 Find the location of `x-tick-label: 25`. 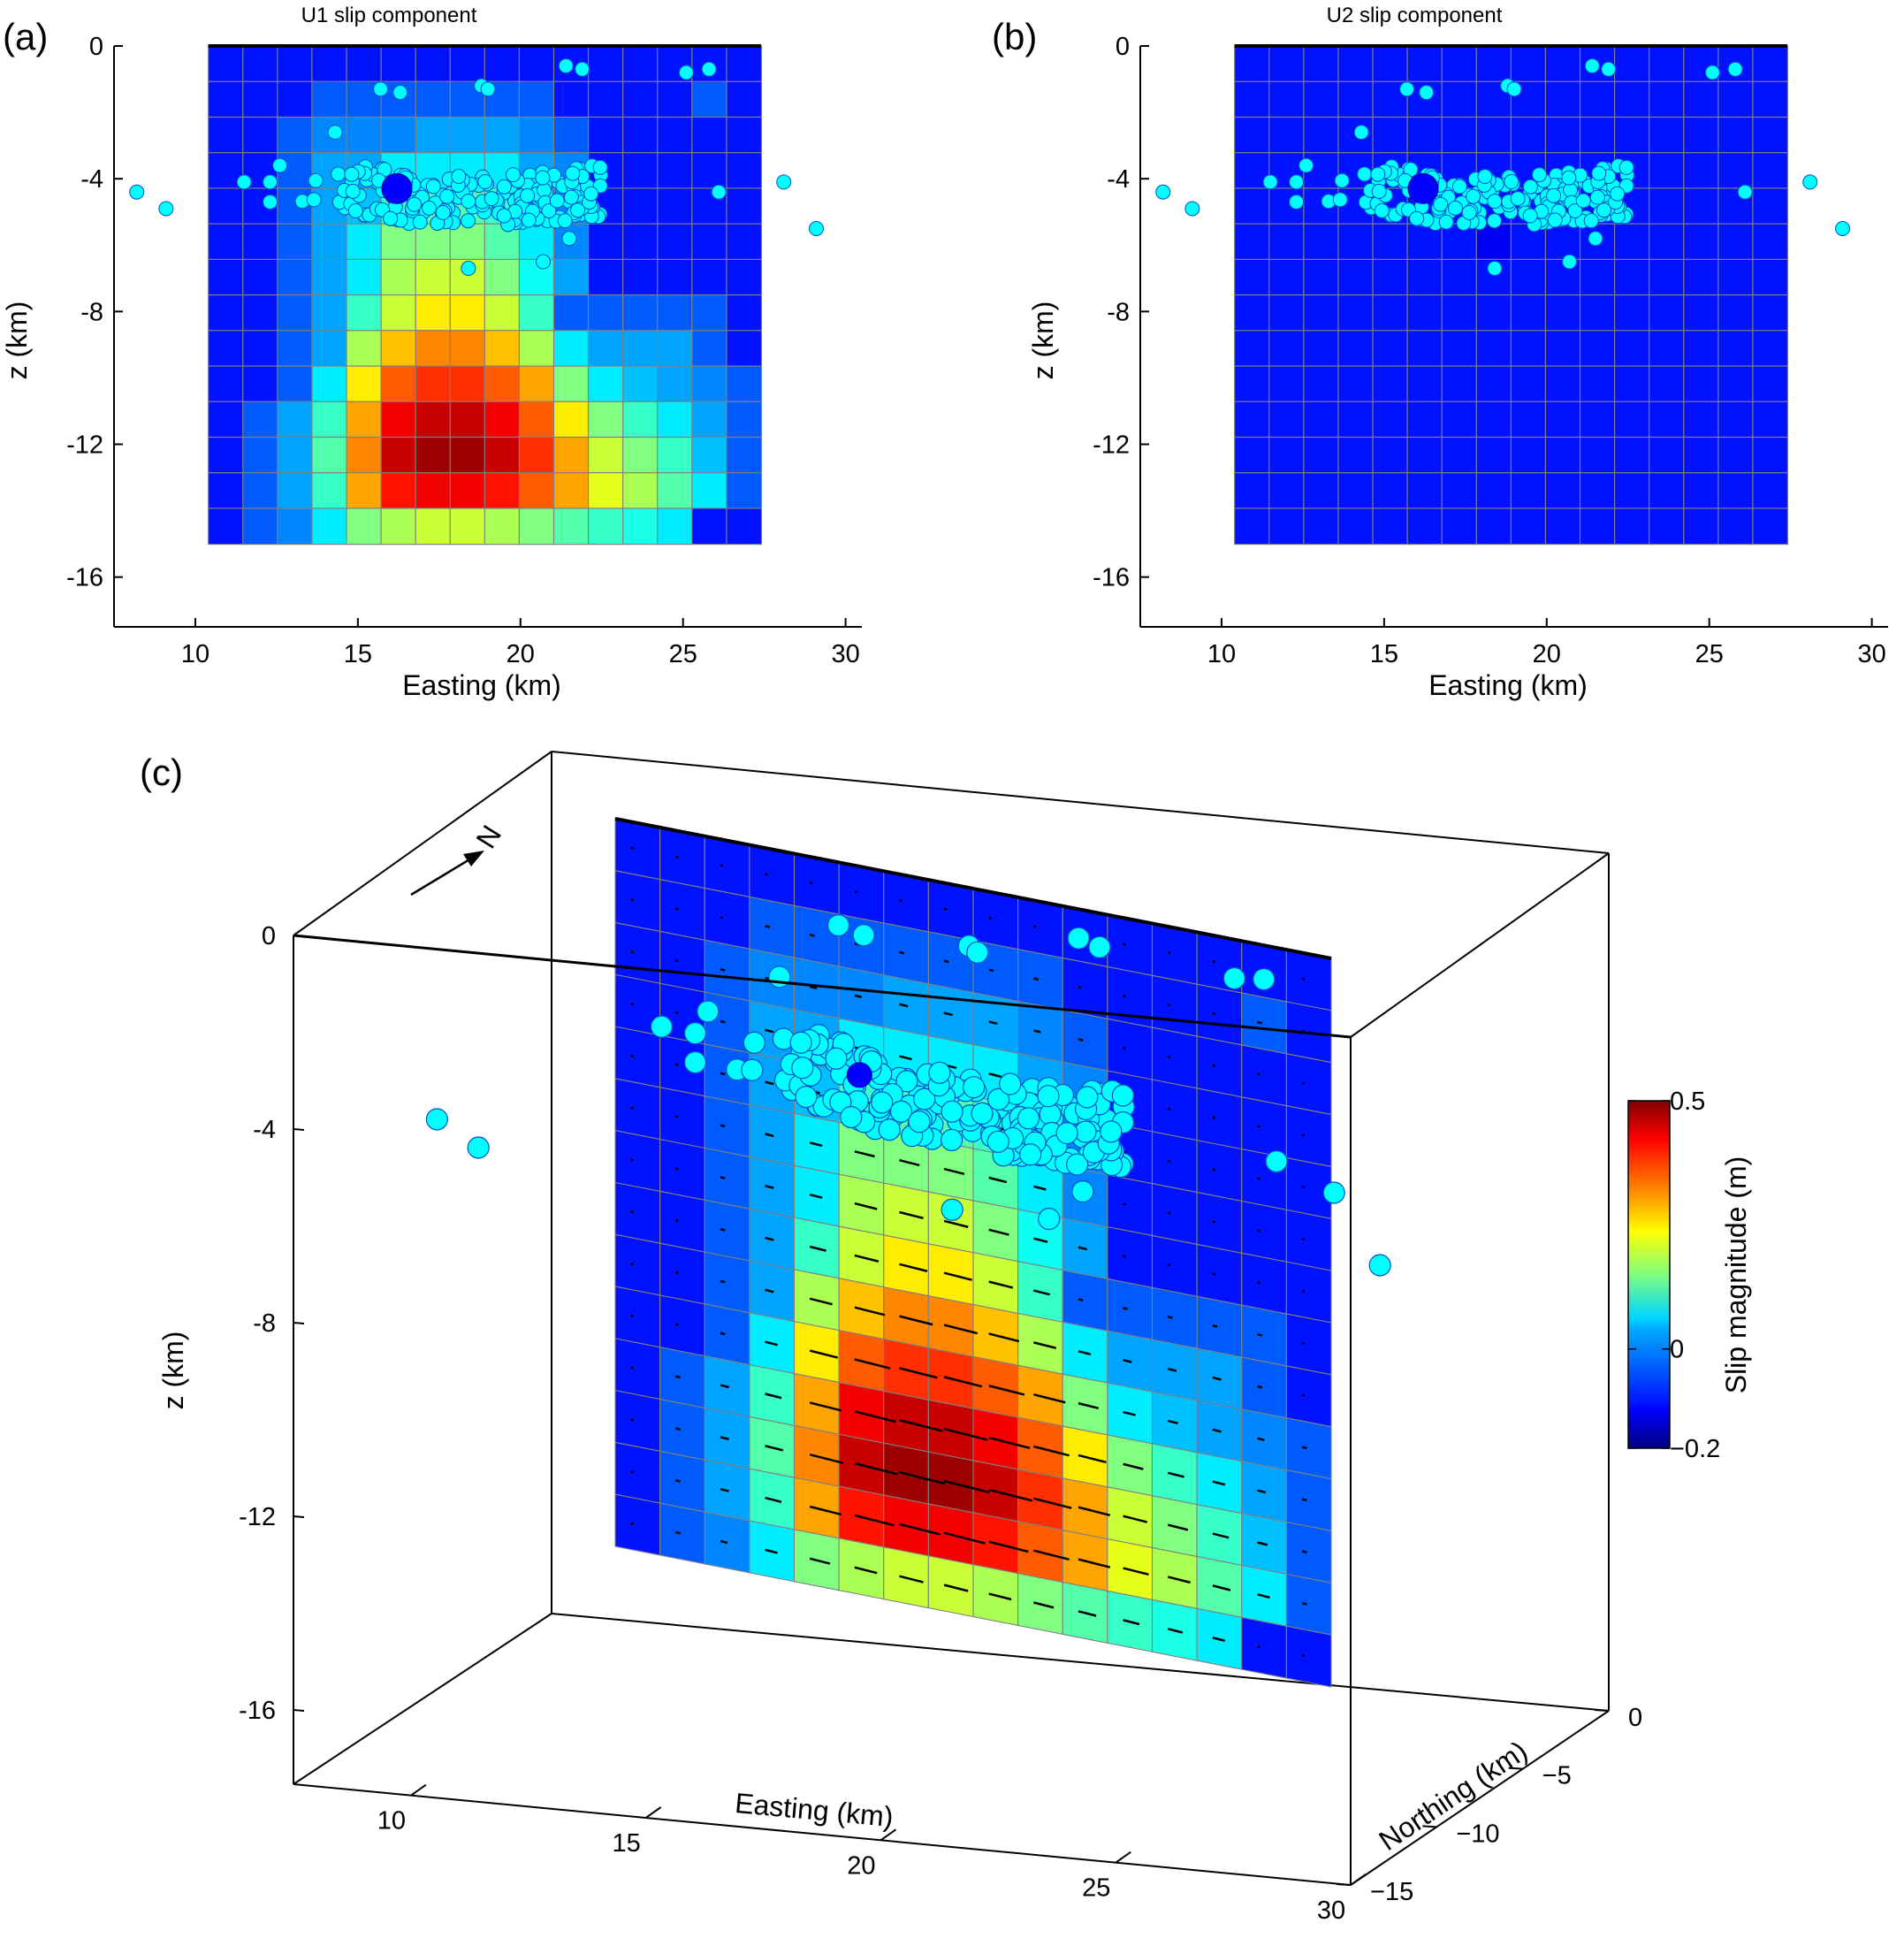

x-tick-label: 25 is located at coordinates (1709, 654).